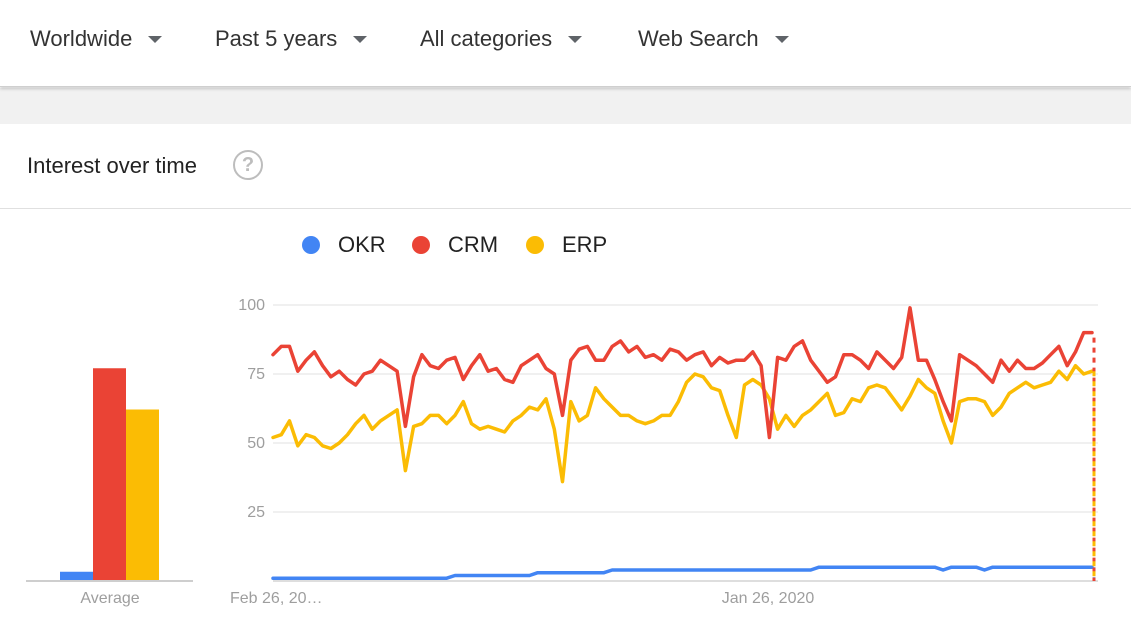 The height and width of the screenshot is (627, 1131). Describe the element at coordinates (276, 38) in the screenshot. I see `time-range-dropdown-label: Past 5 years` at that location.